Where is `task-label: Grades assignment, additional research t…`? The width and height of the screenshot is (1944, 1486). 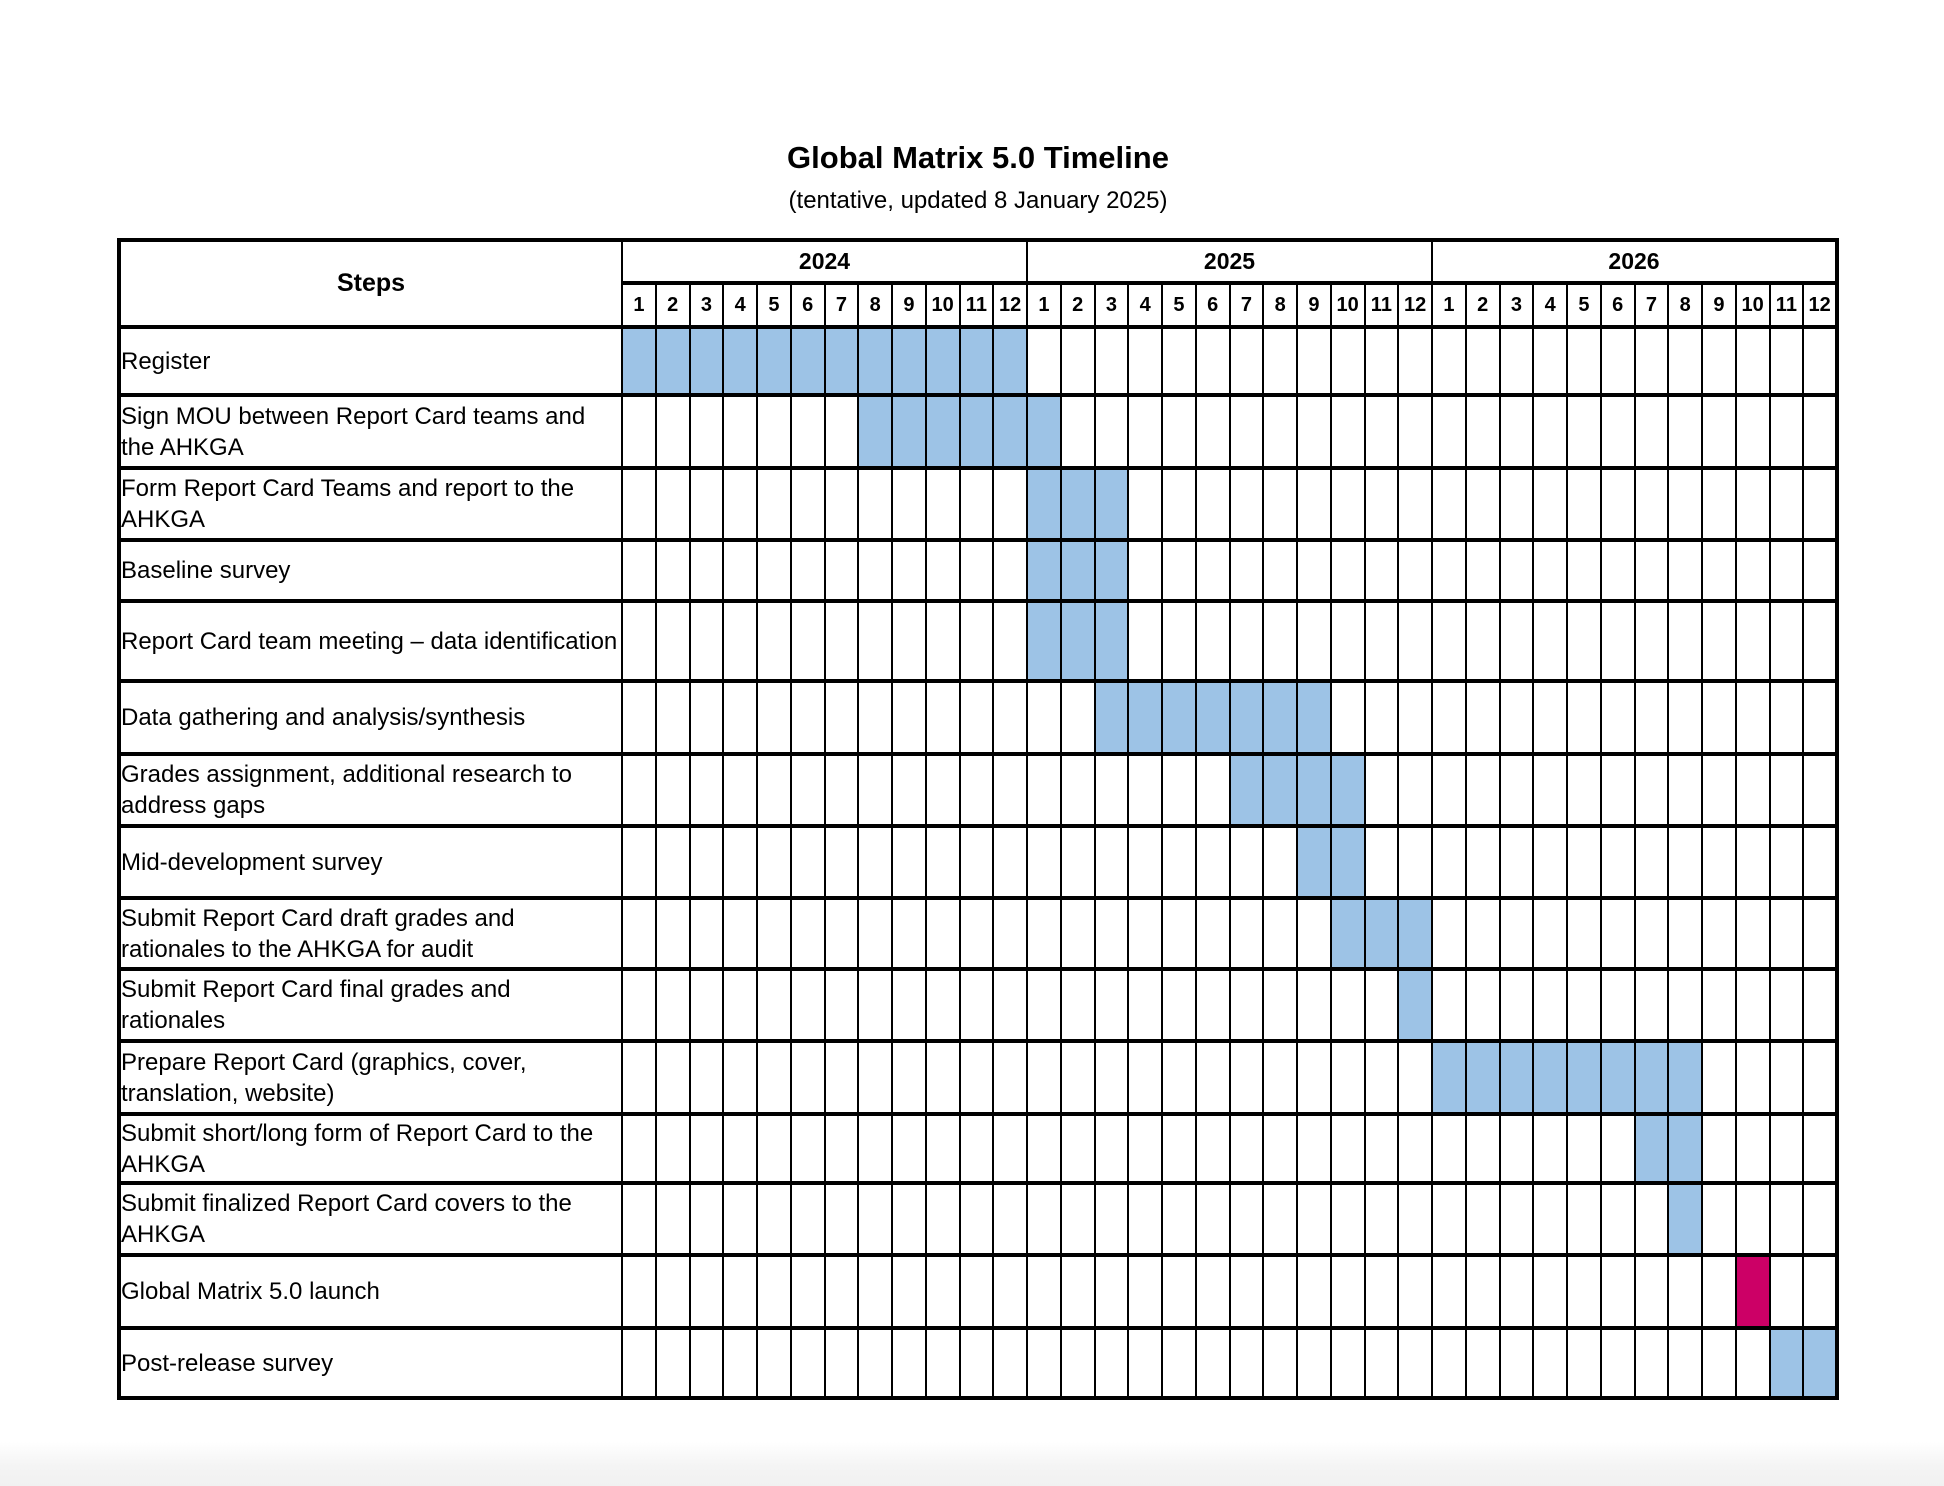 task-label: Grades assignment, additional research t… is located at coordinates (370, 790).